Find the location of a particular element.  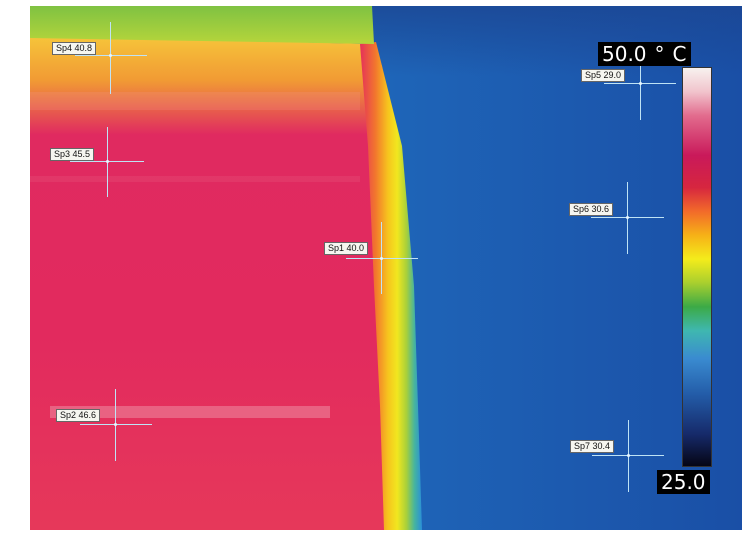

scale-min-value: 25.0 is located at coordinates (683, 482).